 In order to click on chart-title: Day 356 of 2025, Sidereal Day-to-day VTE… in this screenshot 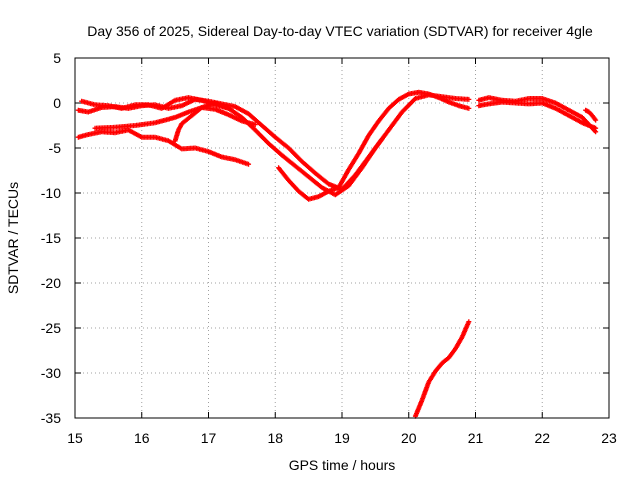, I will do `click(340, 31)`.